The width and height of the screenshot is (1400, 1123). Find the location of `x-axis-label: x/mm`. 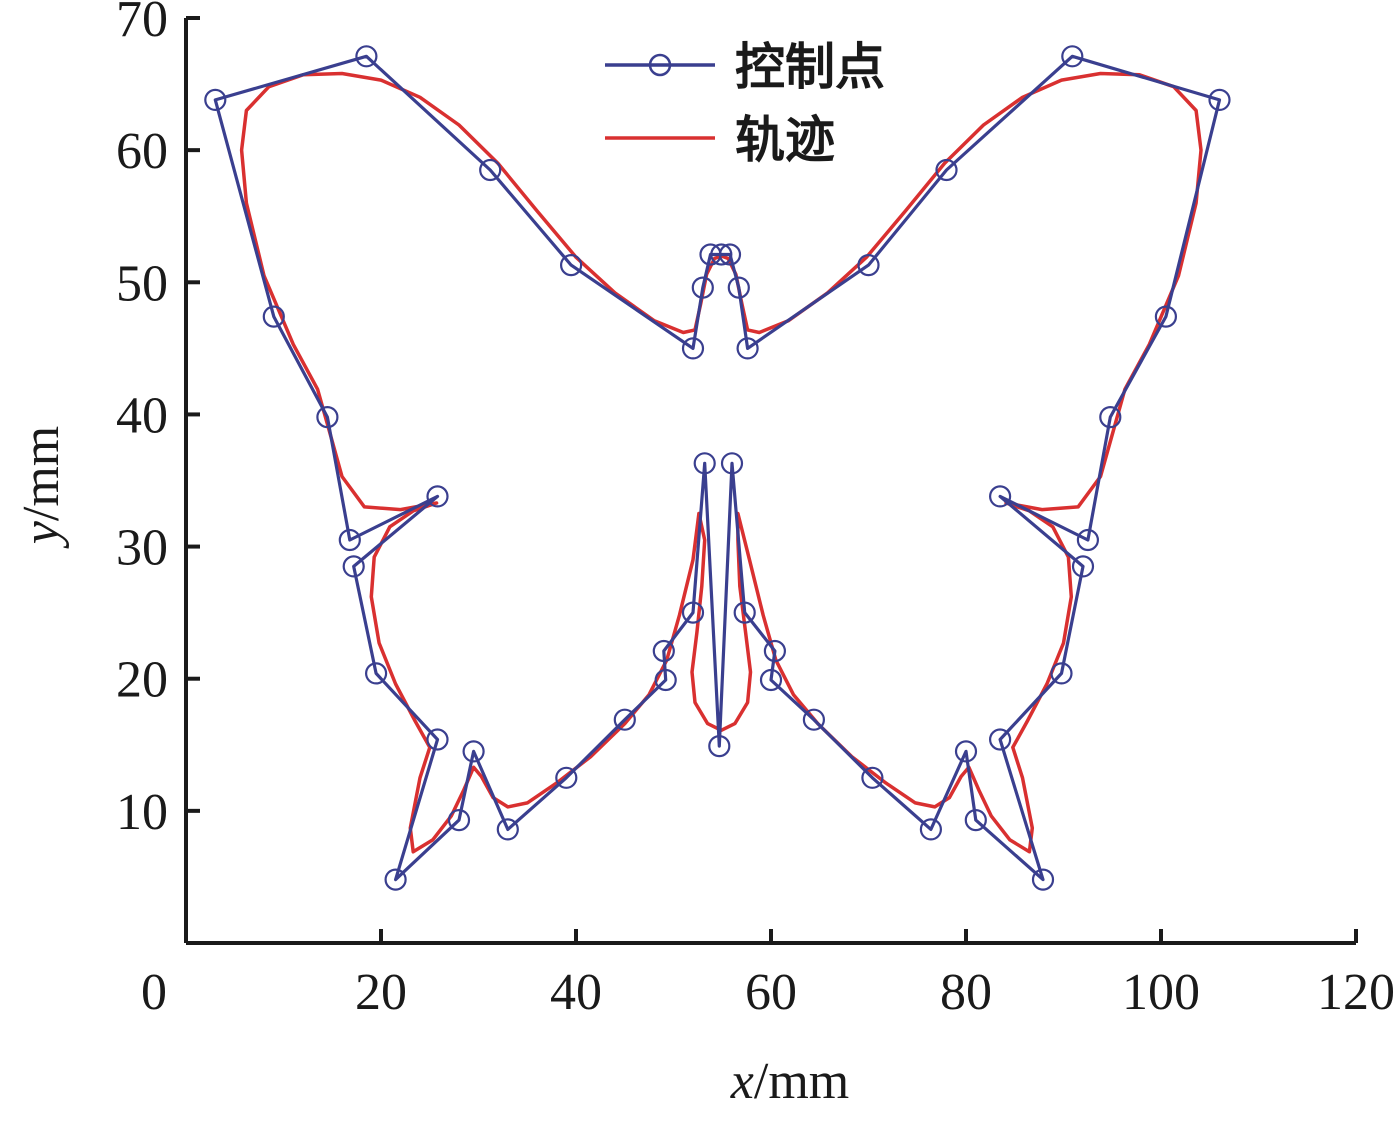

x-axis-label: x/mm is located at coordinates (789, 1081).